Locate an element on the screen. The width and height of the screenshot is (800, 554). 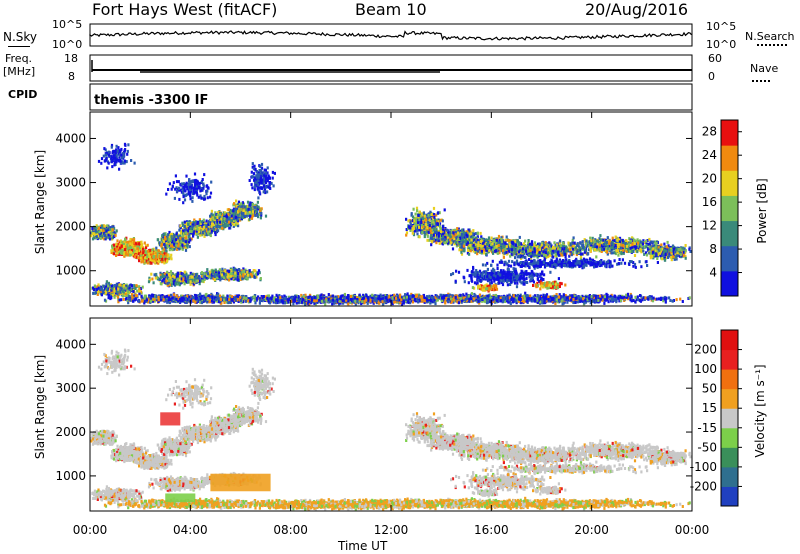
velocity-positive-region is located at coordinates (180, 497).